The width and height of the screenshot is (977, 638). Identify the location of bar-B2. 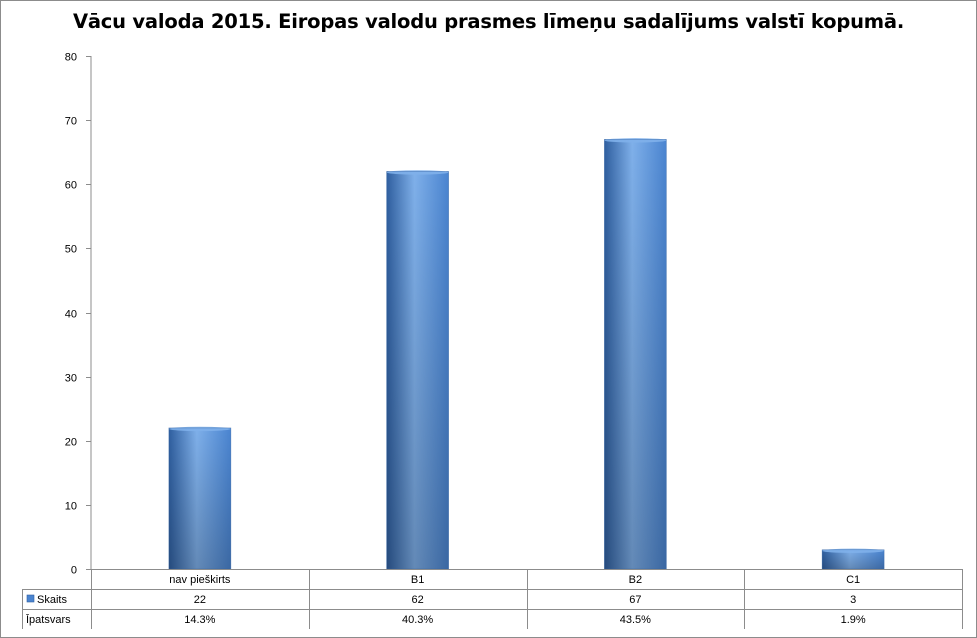
(635, 354).